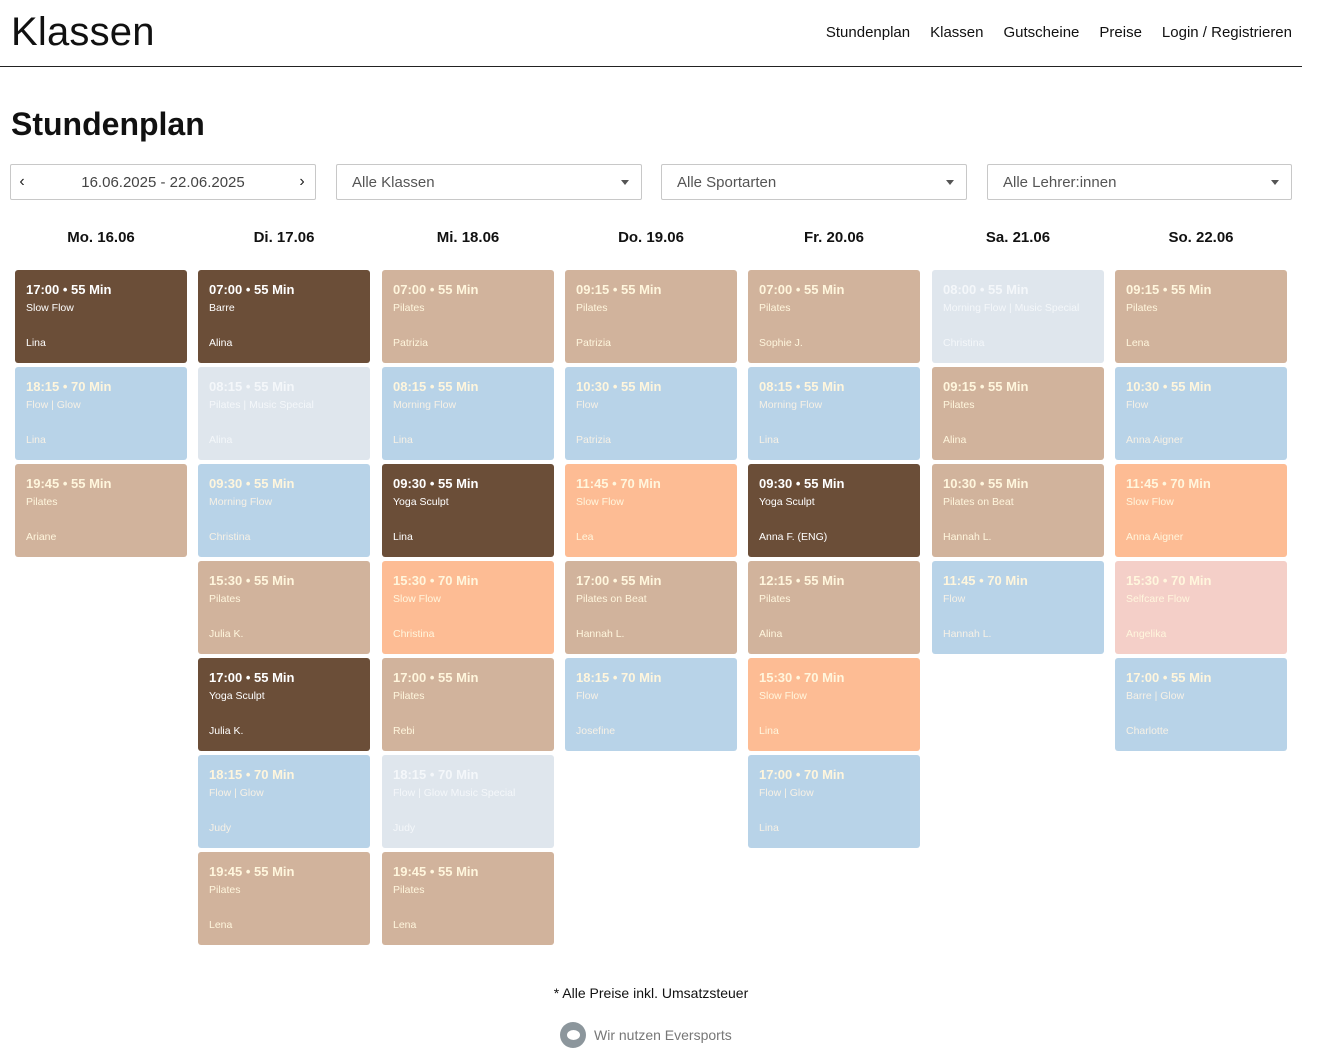 The image size is (1322, 1059). Describe the element at coordinates (834, 237) in the screenshot. I see `day-header: Fr. 20.06` at that location.